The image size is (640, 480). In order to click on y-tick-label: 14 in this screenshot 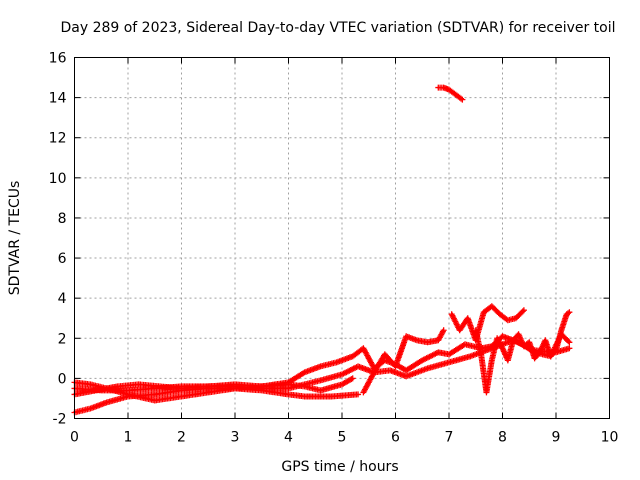, I will do `click(58, 99)`.